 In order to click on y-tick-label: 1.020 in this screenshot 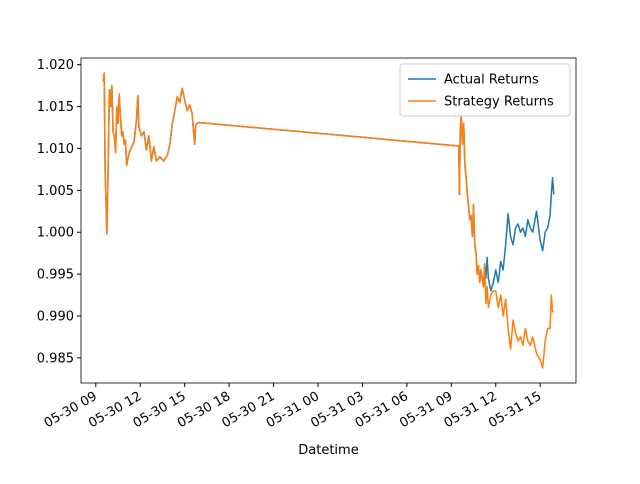, I will do `click(55, 65)`.